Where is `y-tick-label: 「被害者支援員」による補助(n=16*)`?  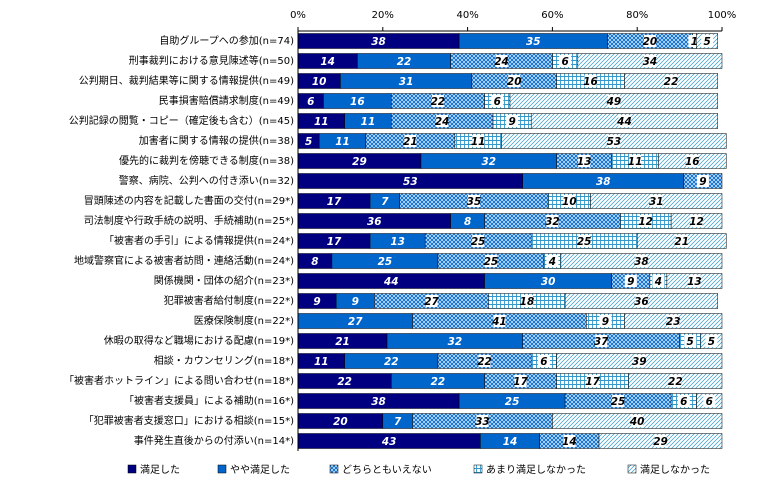 y-tick-label: 「被害者支援員」による補助(n=16*) is located at coordinates (209, 400).